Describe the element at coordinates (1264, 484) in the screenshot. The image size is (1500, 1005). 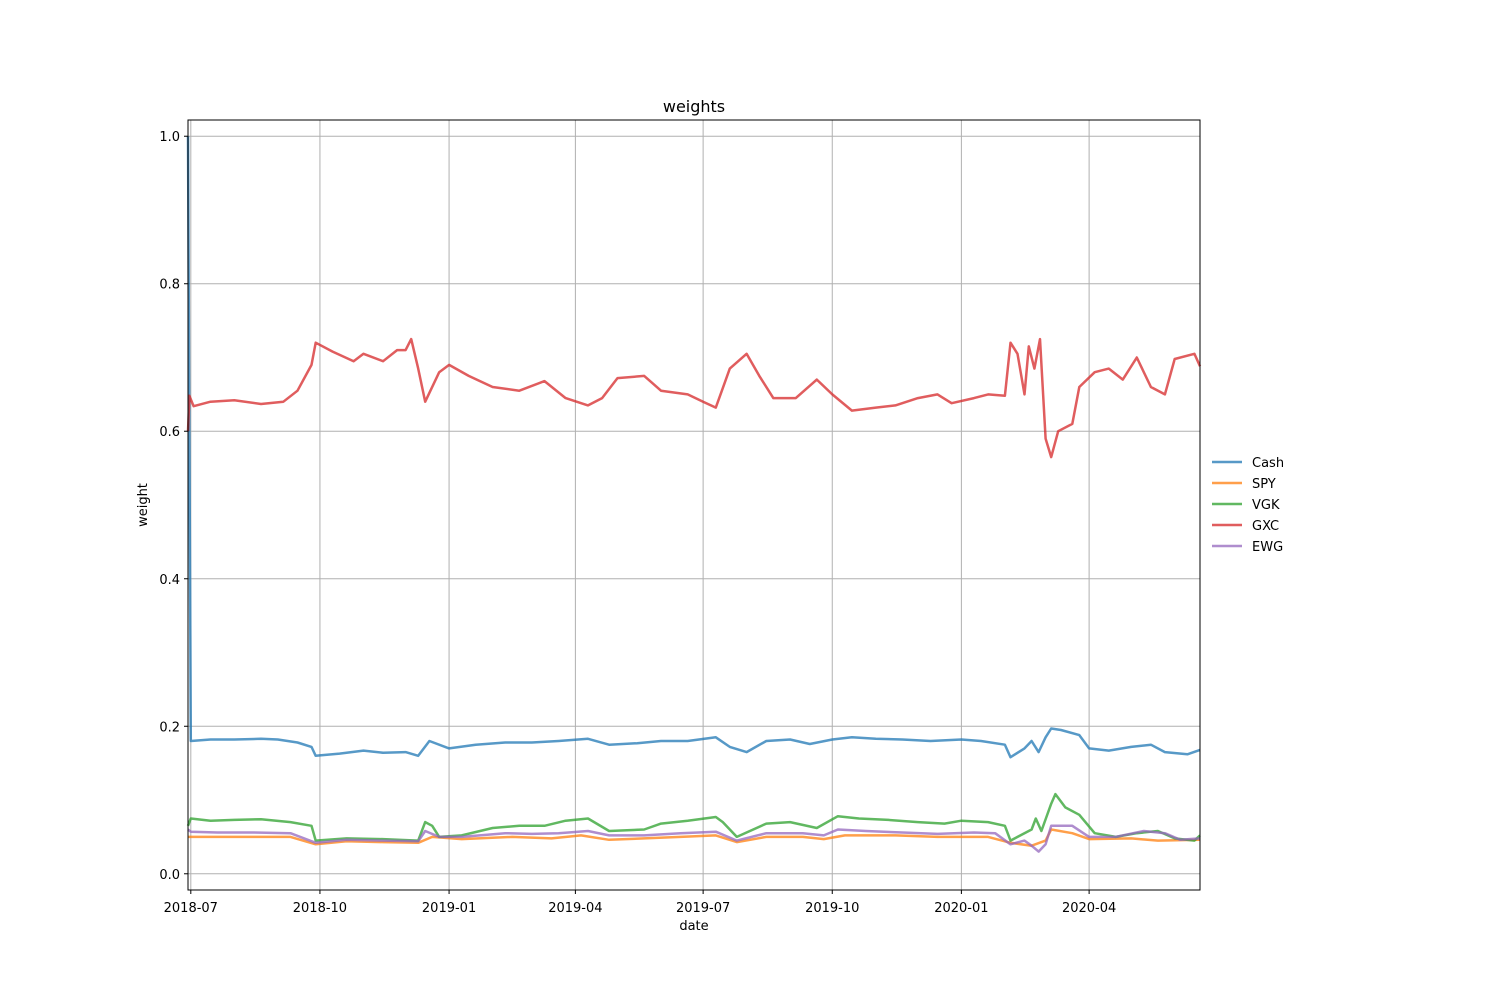
I see `legend-label-spy: SPY` at that location.